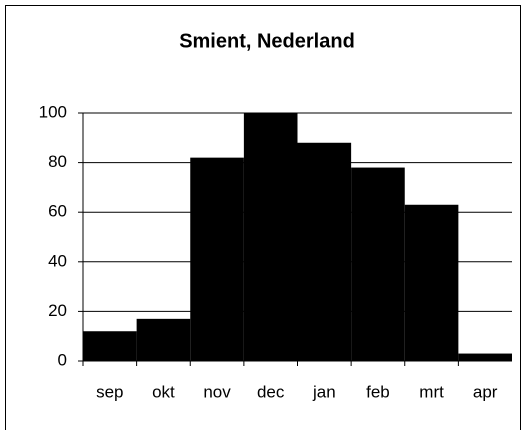 The height and width of the screenshot is (430, 523). I want to click on x-tick-label: dec, so click(271, 391).